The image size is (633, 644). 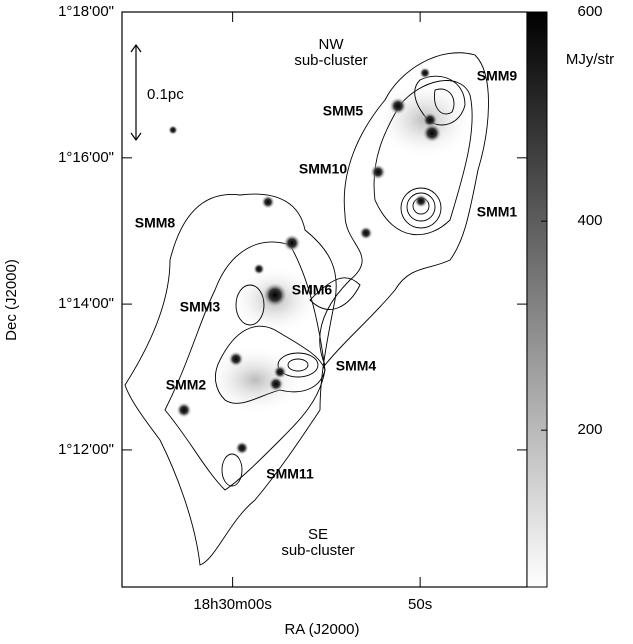 I want to click on source-label: SMM4, so click(x=356, y=366).